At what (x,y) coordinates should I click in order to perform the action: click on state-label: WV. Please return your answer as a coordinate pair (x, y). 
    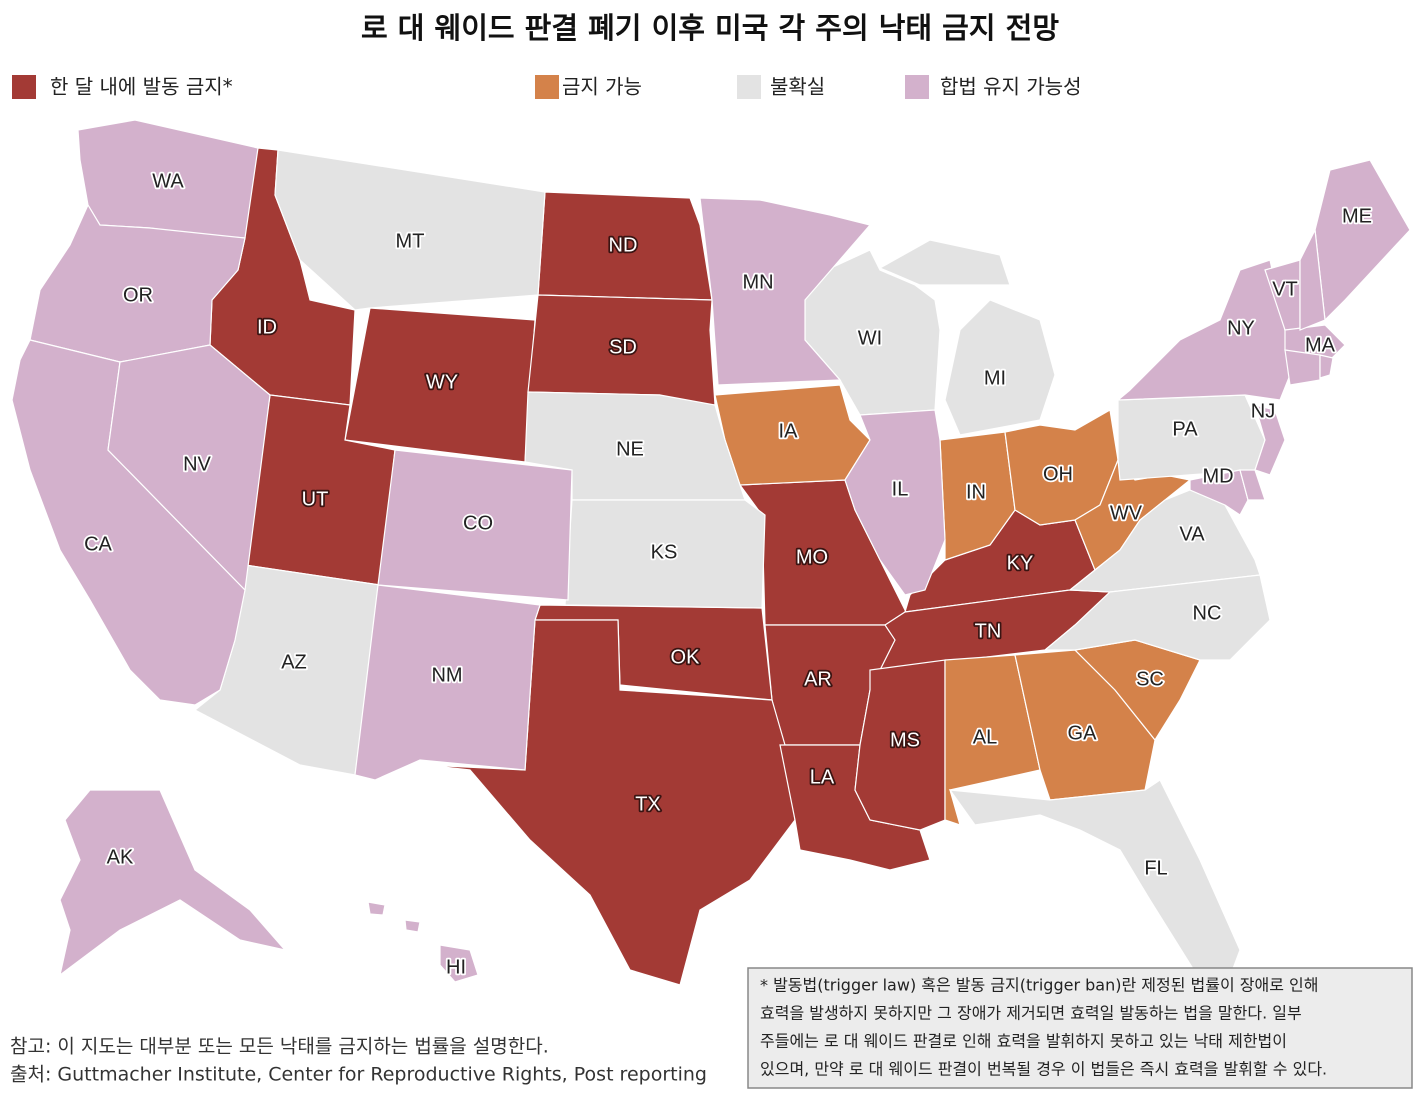
    Looking at the image, I should click on (1126, 513).